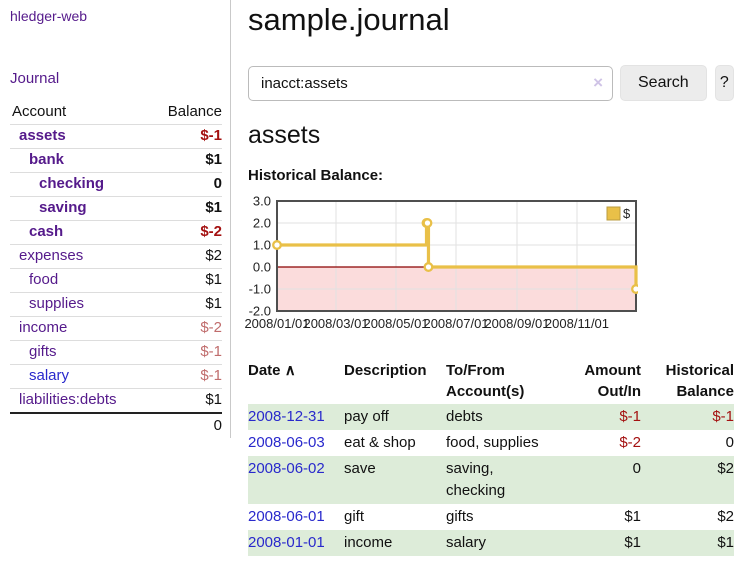  I want to click on transaction-amount: 0, so click(636, 468).